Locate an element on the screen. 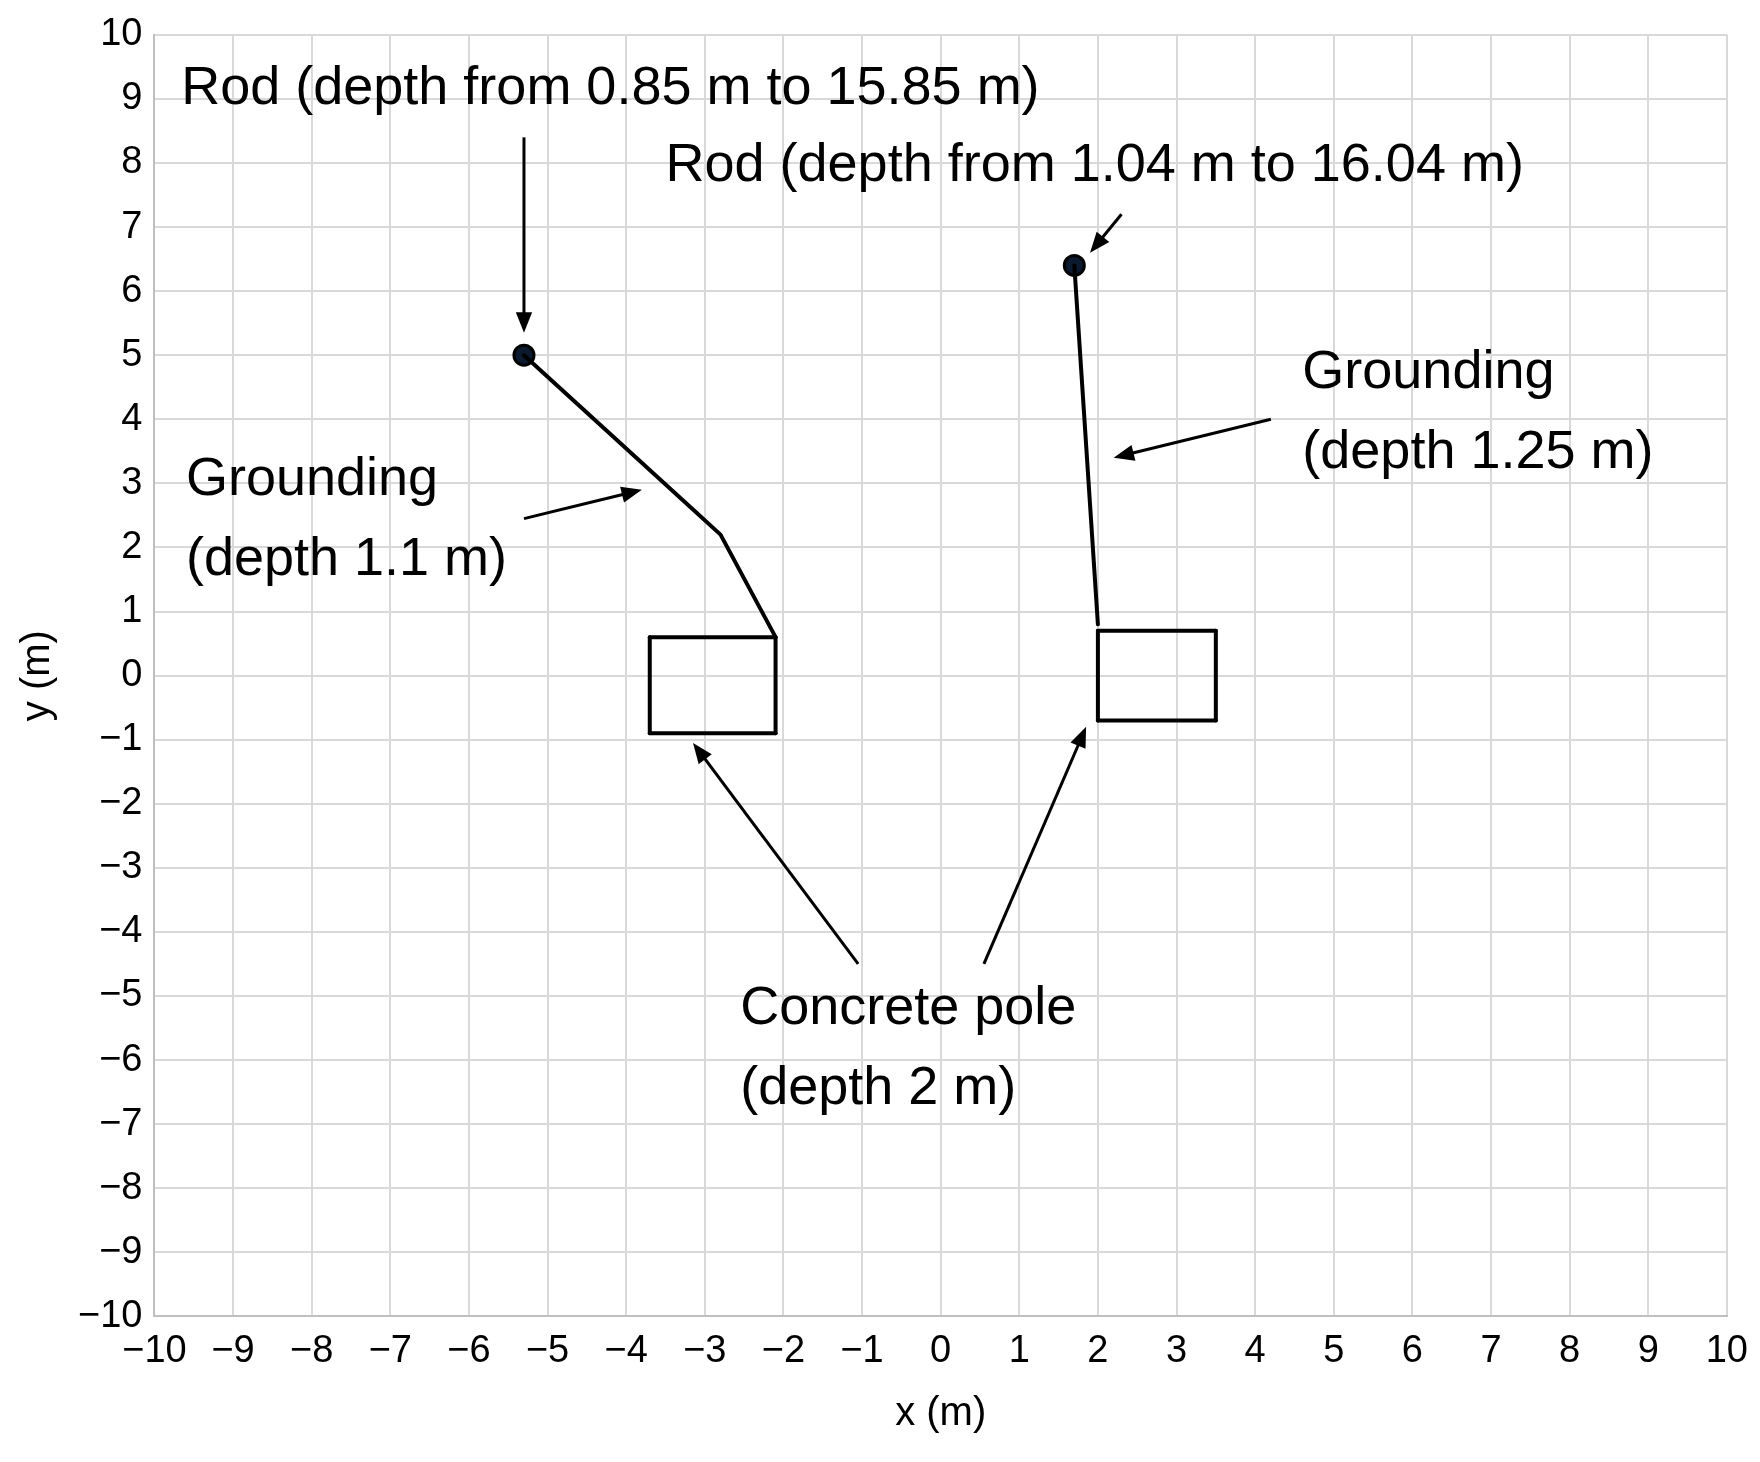 The image size is (1760, 1462). annotation: Rod (depth from 1.04 m to 16.04 m) is located at coordinates (1094, 162).